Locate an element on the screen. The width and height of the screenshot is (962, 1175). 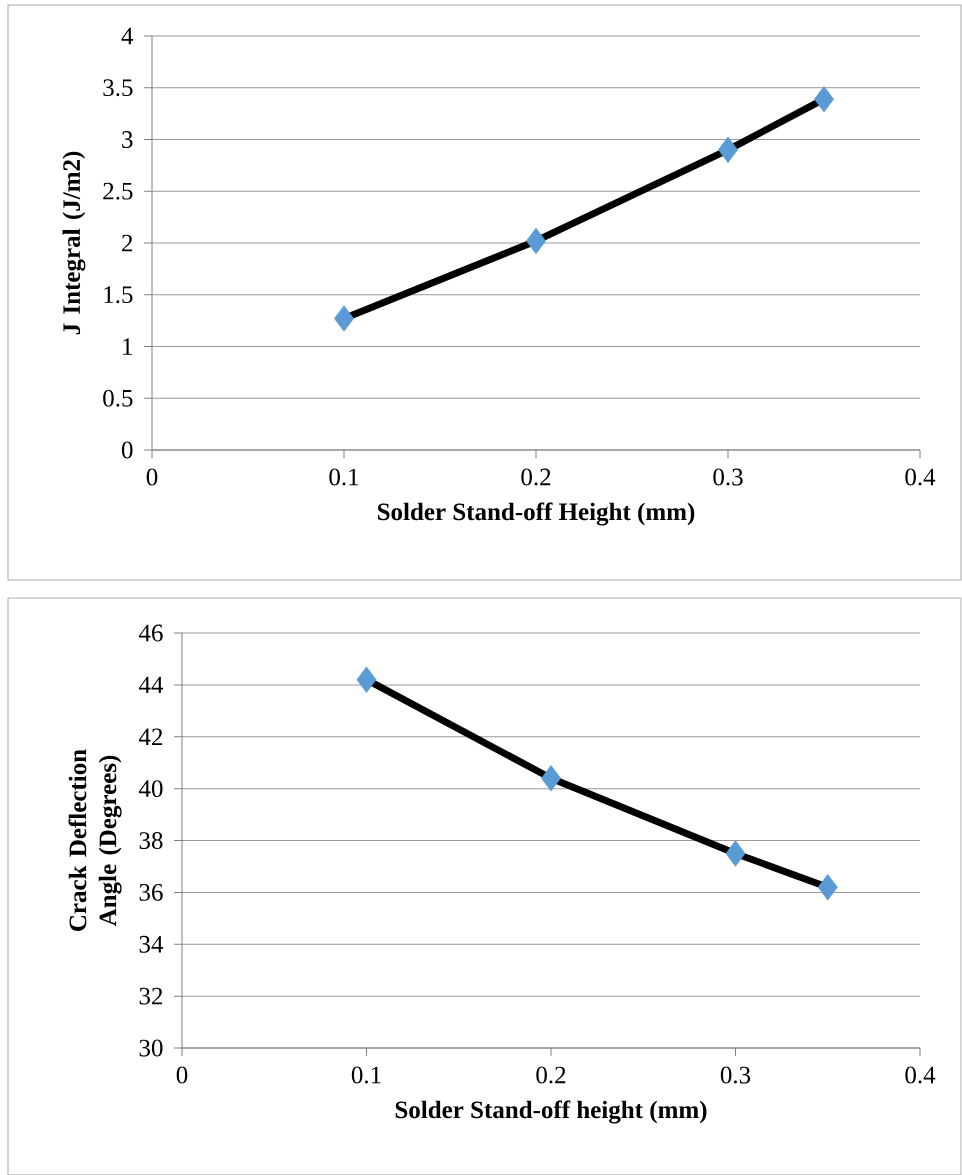
y-tick-label: 32 is located at coordinates (151, 996).